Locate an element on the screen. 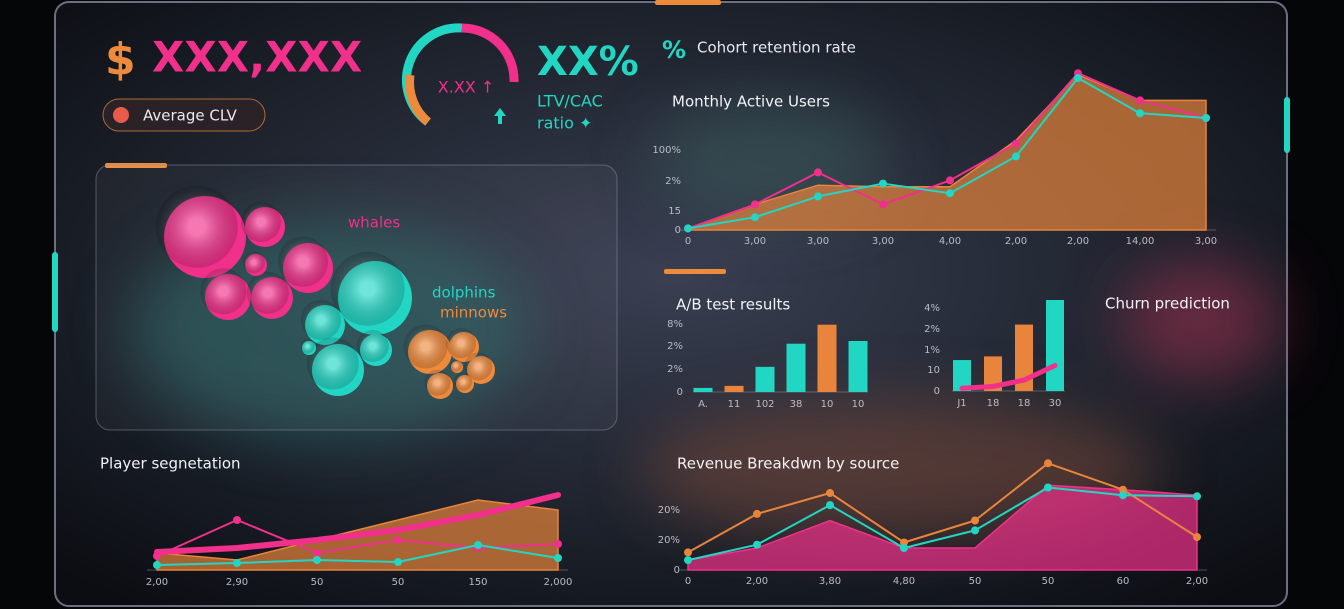 The image size is (1344, 609). x-tick-label: 3,80 is located at coordinates (830, 581).